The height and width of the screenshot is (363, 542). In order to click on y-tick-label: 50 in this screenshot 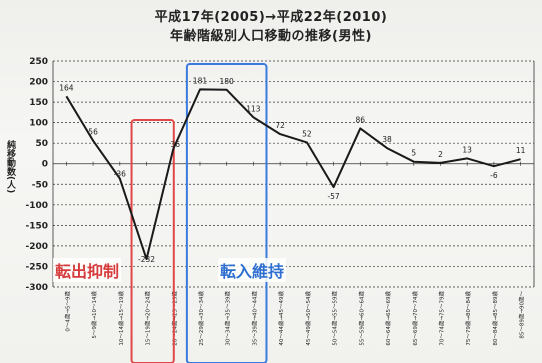, I will do `click(41, 144)`.